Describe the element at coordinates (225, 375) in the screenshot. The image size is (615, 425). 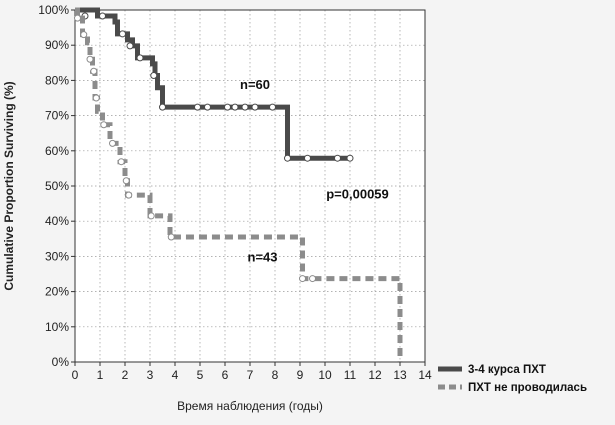
I see `x-tick-label: 6` at that location.